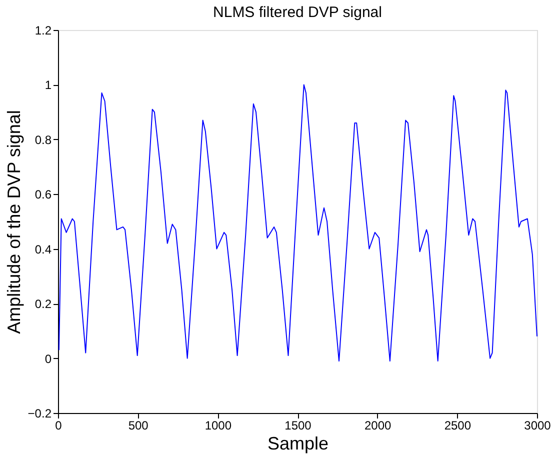  What do you see at coordinates (378, 425) in the screenshot?
I see `x-tick-label: 2000` at bounding box center [378, 425].